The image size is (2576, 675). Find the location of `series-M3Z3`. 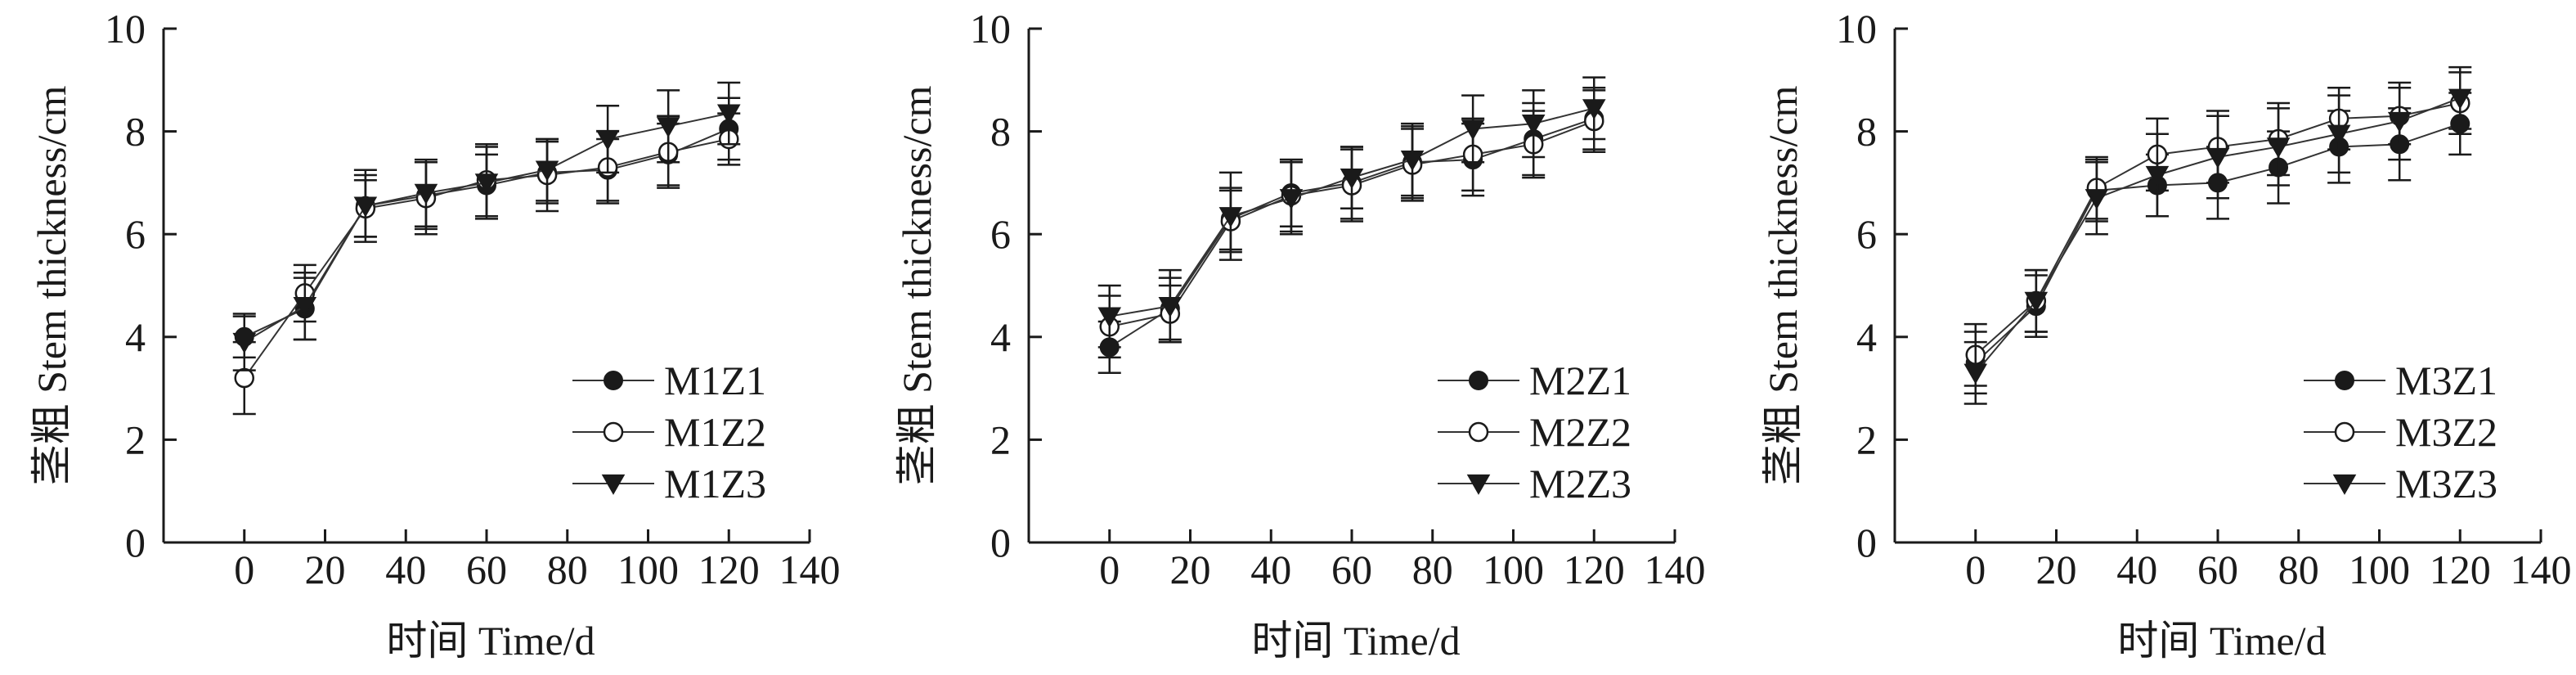

series-M3Z3 is located at coordinates (2217, 235).